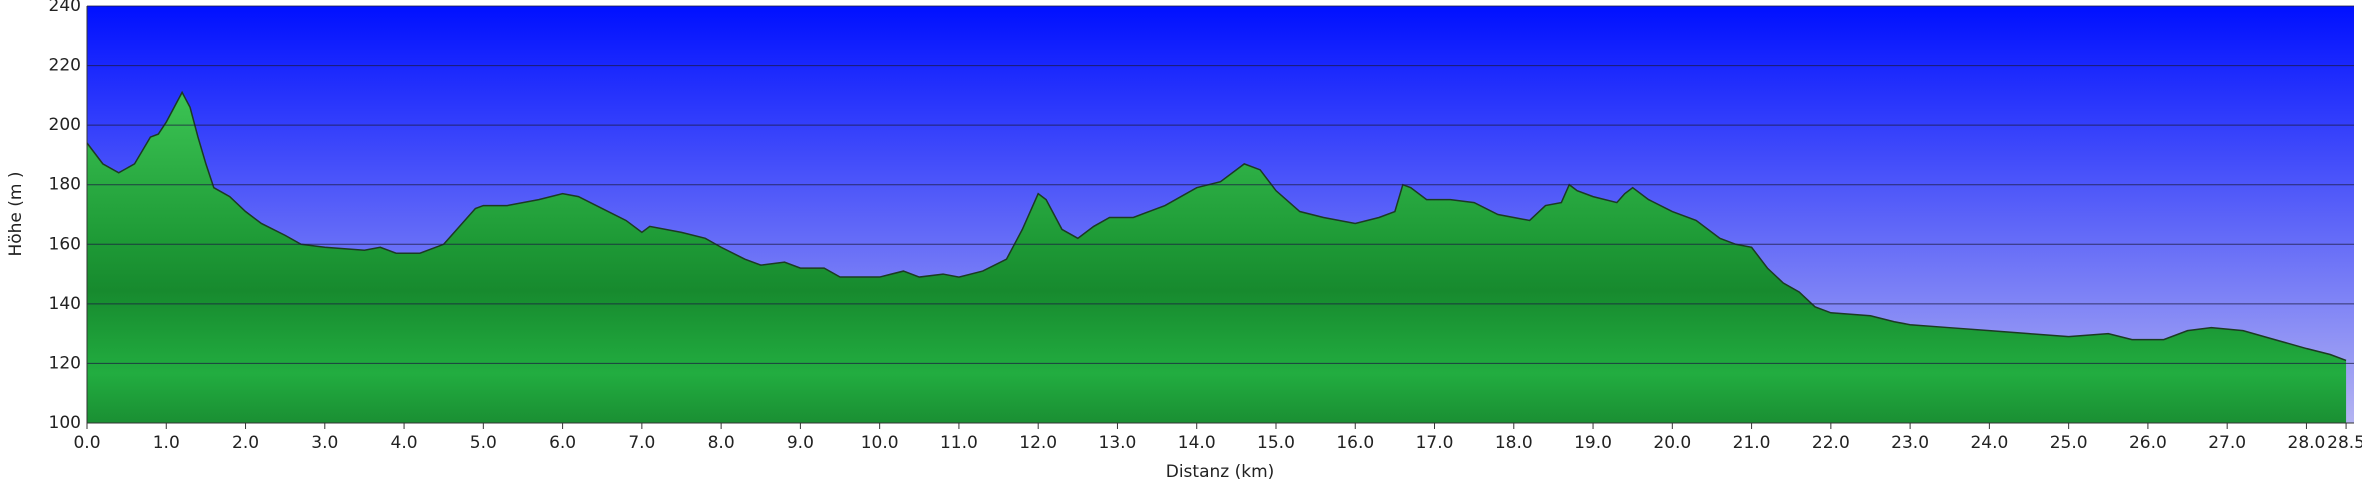 The width and height of the screenshot is (2362, 484). I want to click on x-tick-label: 22.0, so click(1831, 443).